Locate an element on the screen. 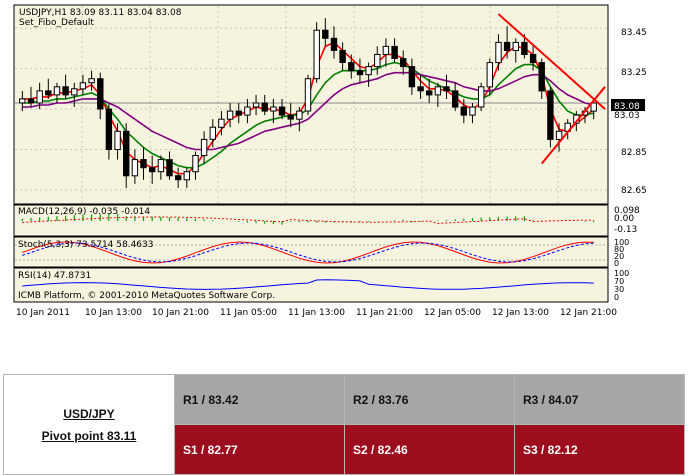 This screenshot has height=476, width=688. support-row: S1 / 82.77 S2 / 82.46 S3 / 82.12 is located at coordinates (344, 449).